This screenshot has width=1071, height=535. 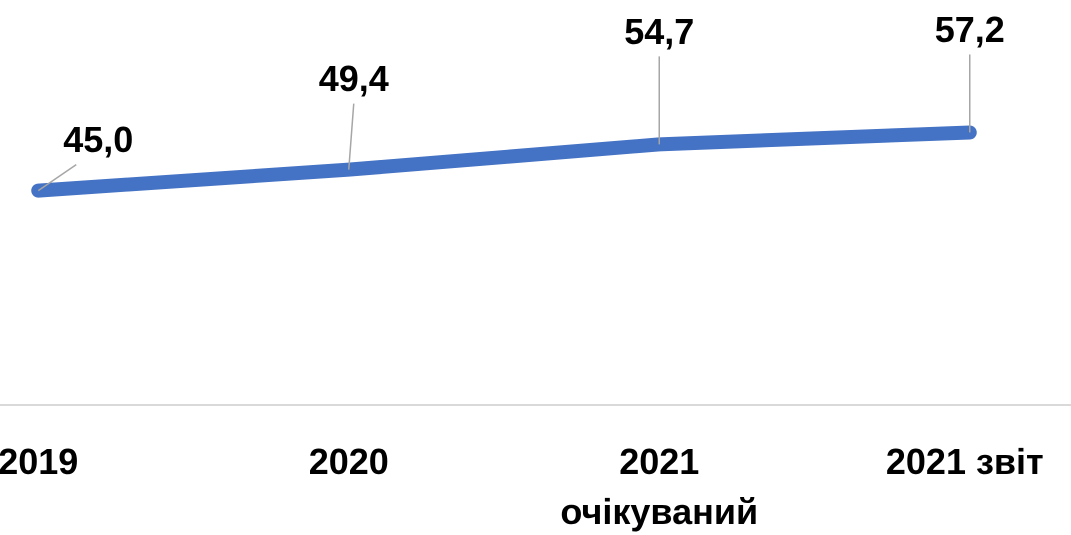 I want to click on data-label: 45,0, so click(x=98, y=139).